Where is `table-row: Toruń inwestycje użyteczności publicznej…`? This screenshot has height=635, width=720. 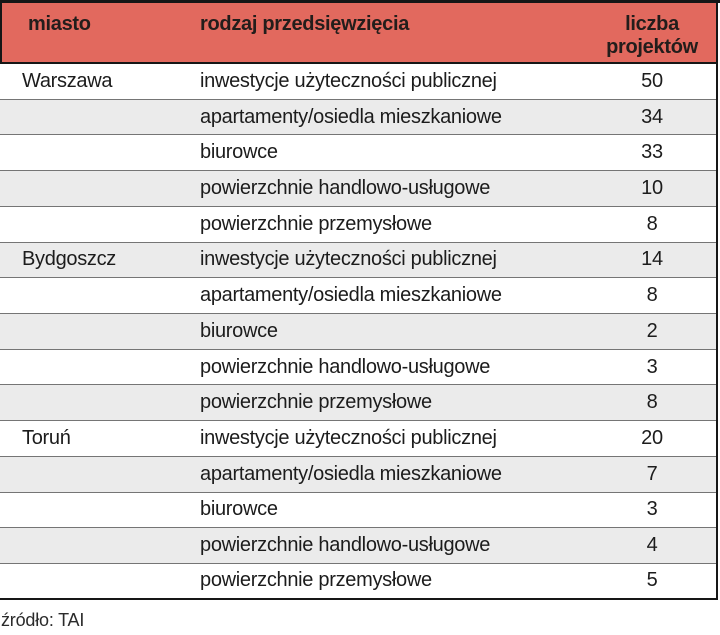 table-row: Toruń inwestycje użyteczności publicznej… is located at coordinates (358, 439).